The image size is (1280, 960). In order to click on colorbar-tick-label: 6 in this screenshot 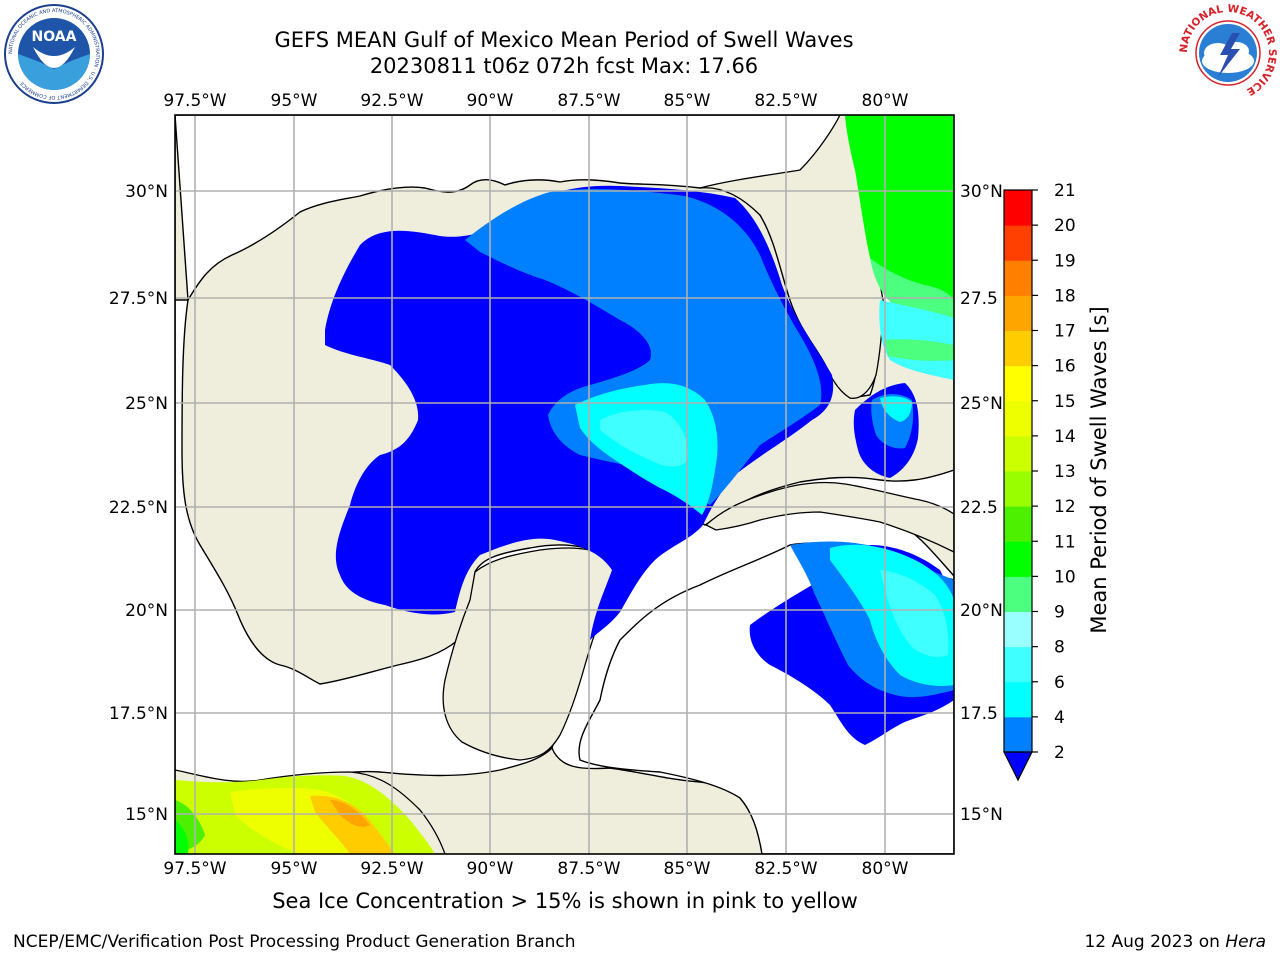, I will do `click(1059, 683)`.